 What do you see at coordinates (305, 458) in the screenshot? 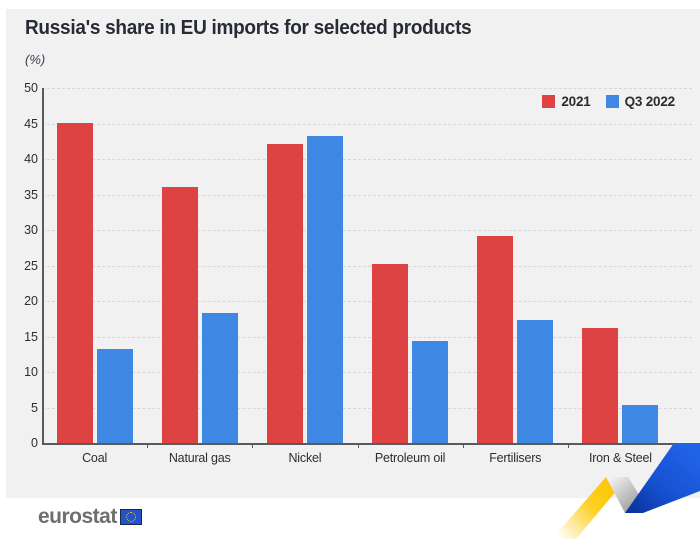
I see `x-category-label: Nickel` at bounding box center [305, 458].